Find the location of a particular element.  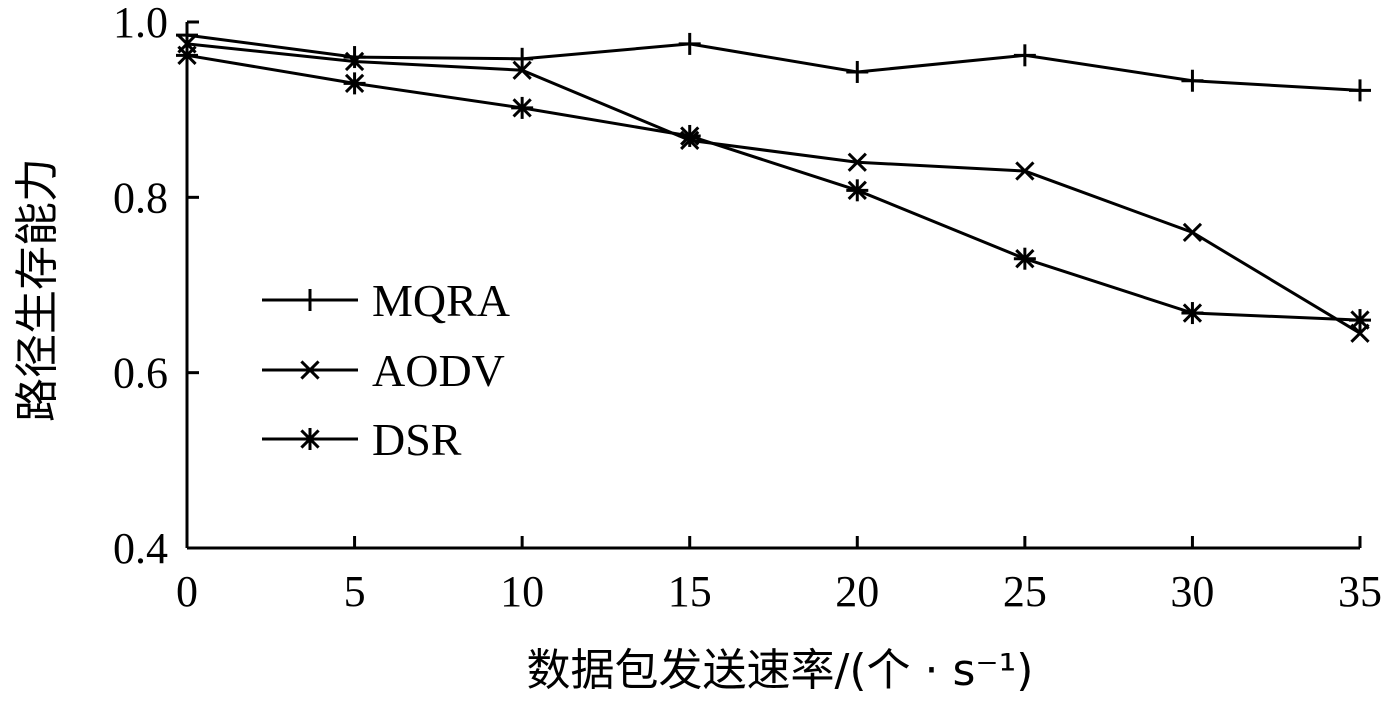

legend-label-aodv: AODV is located at coordinates (438, 370).